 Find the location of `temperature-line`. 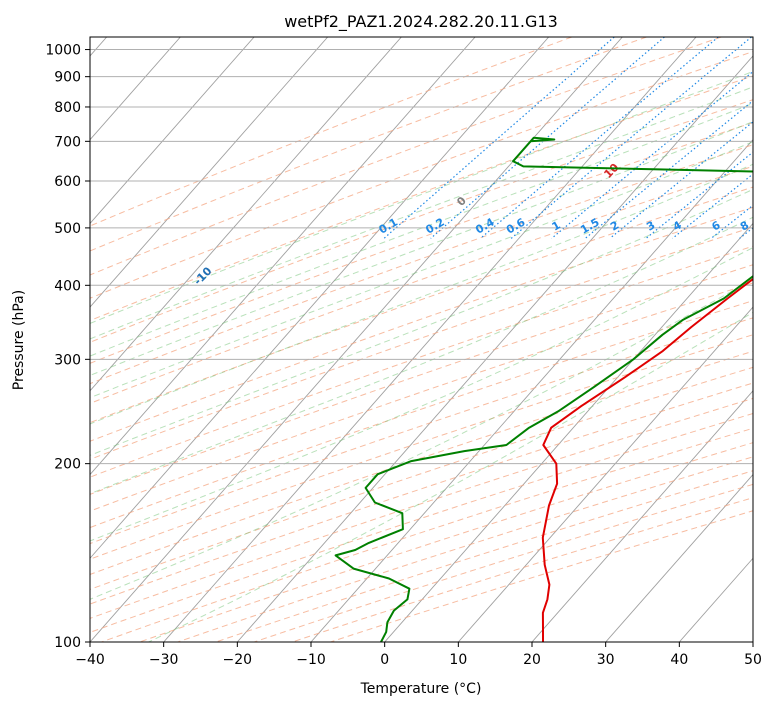

temperature-line is located at coordinates (647, 459).